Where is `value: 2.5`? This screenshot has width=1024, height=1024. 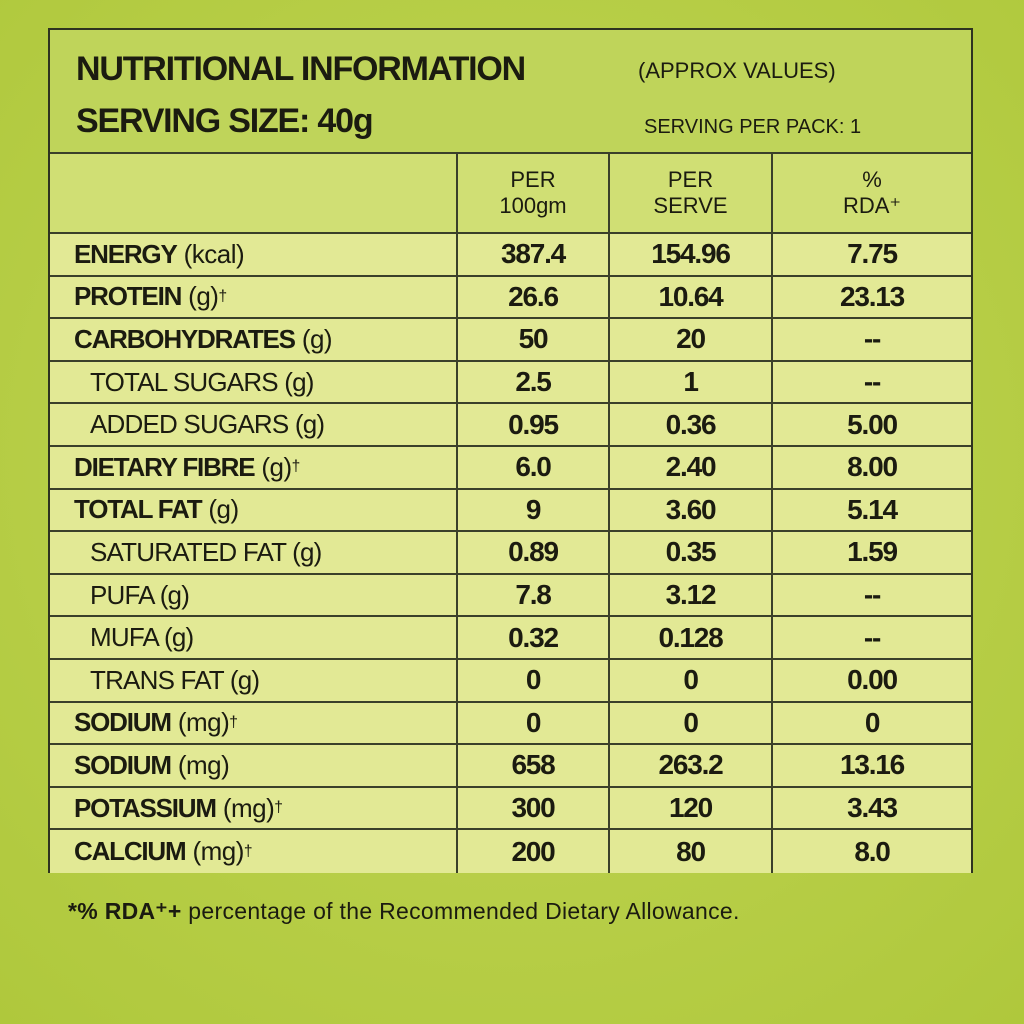
value: 2.5 is located at coordinates (533, 382).